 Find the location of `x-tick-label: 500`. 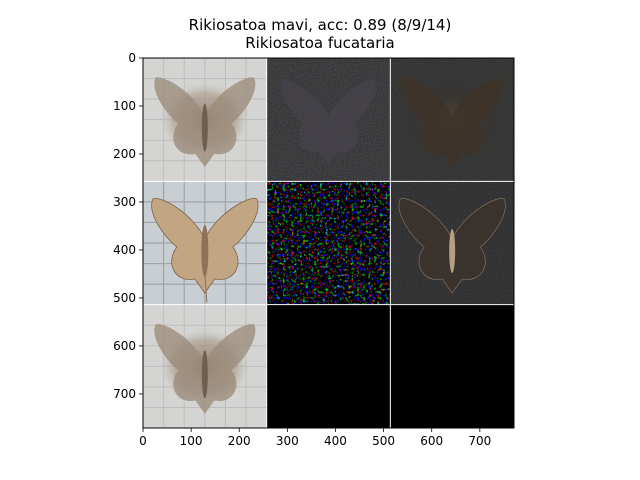

x-tick-label: 500 is located at coordinates (383, 441).